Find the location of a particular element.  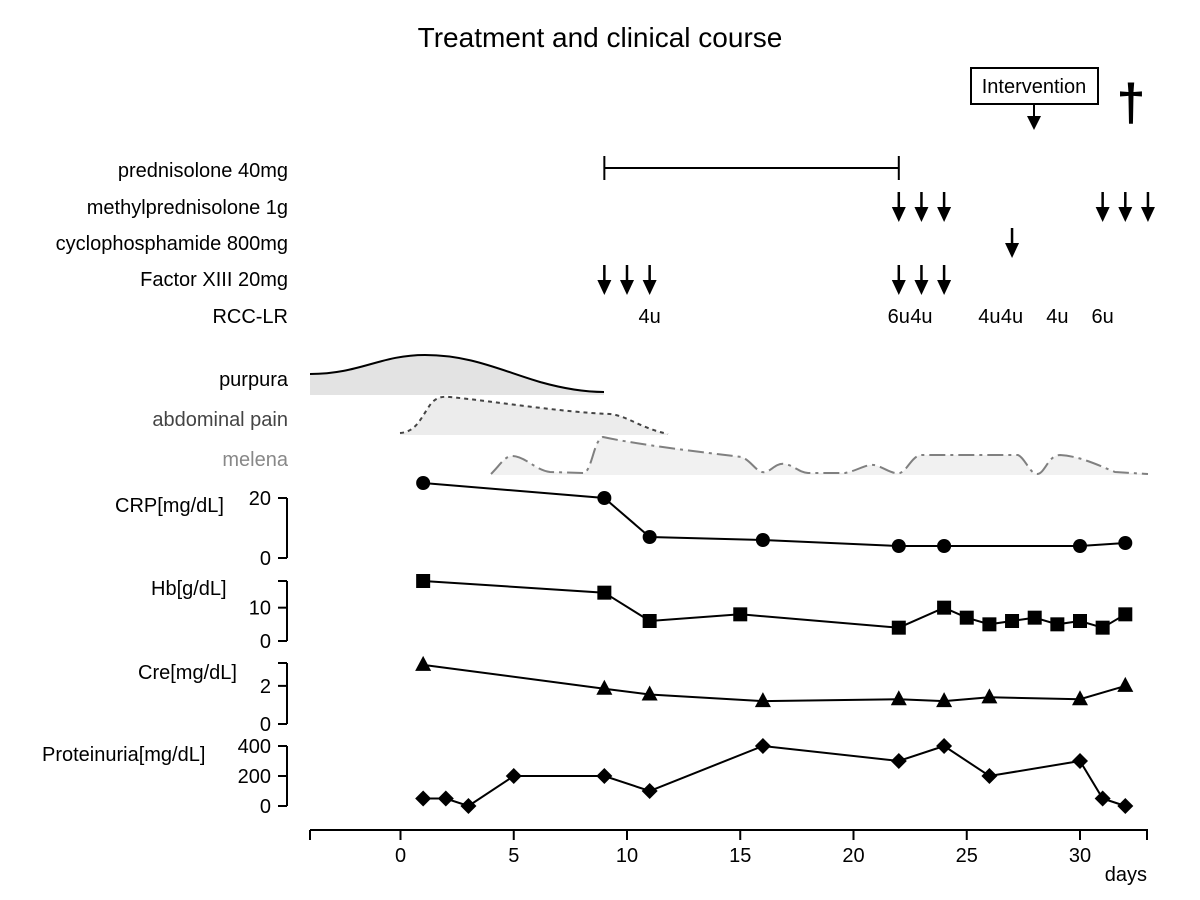

row-label-abdominal-pain: abdominal pain is located at coordinates (220, 420).